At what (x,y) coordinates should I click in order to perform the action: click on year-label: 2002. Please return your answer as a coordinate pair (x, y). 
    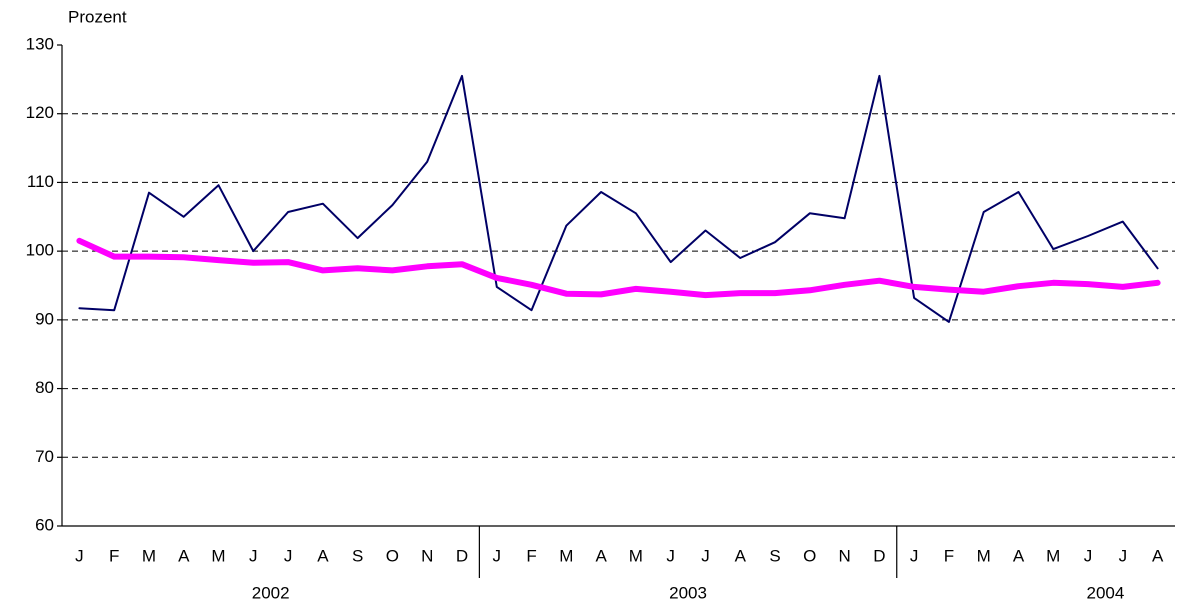
    Looking at the image, I should click on (271, 592).